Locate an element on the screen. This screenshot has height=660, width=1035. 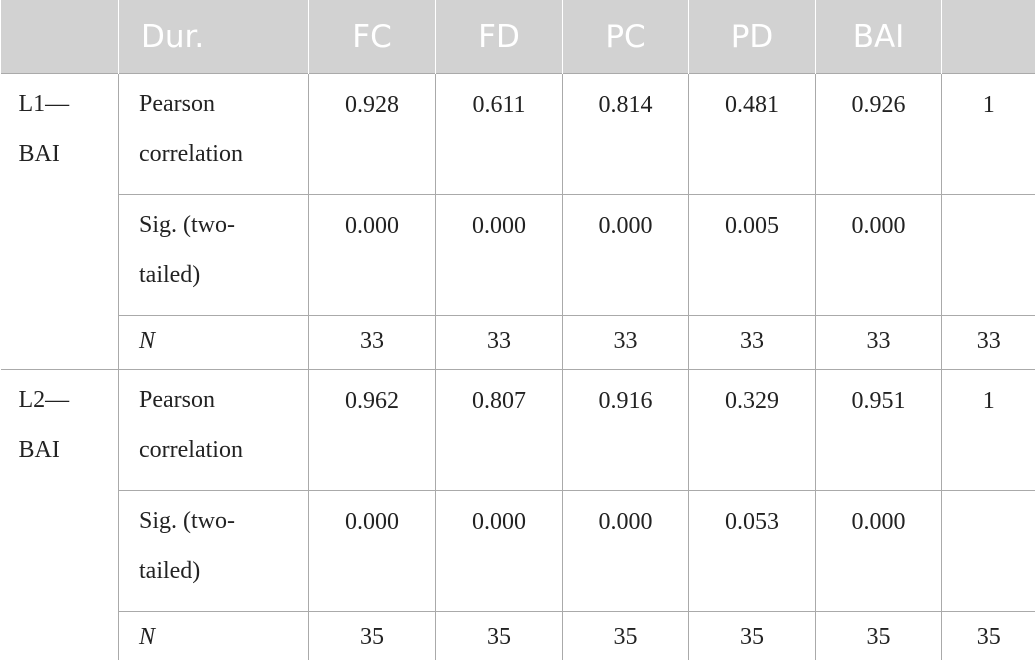
column-header: PD is located at coordinates (752, 37).